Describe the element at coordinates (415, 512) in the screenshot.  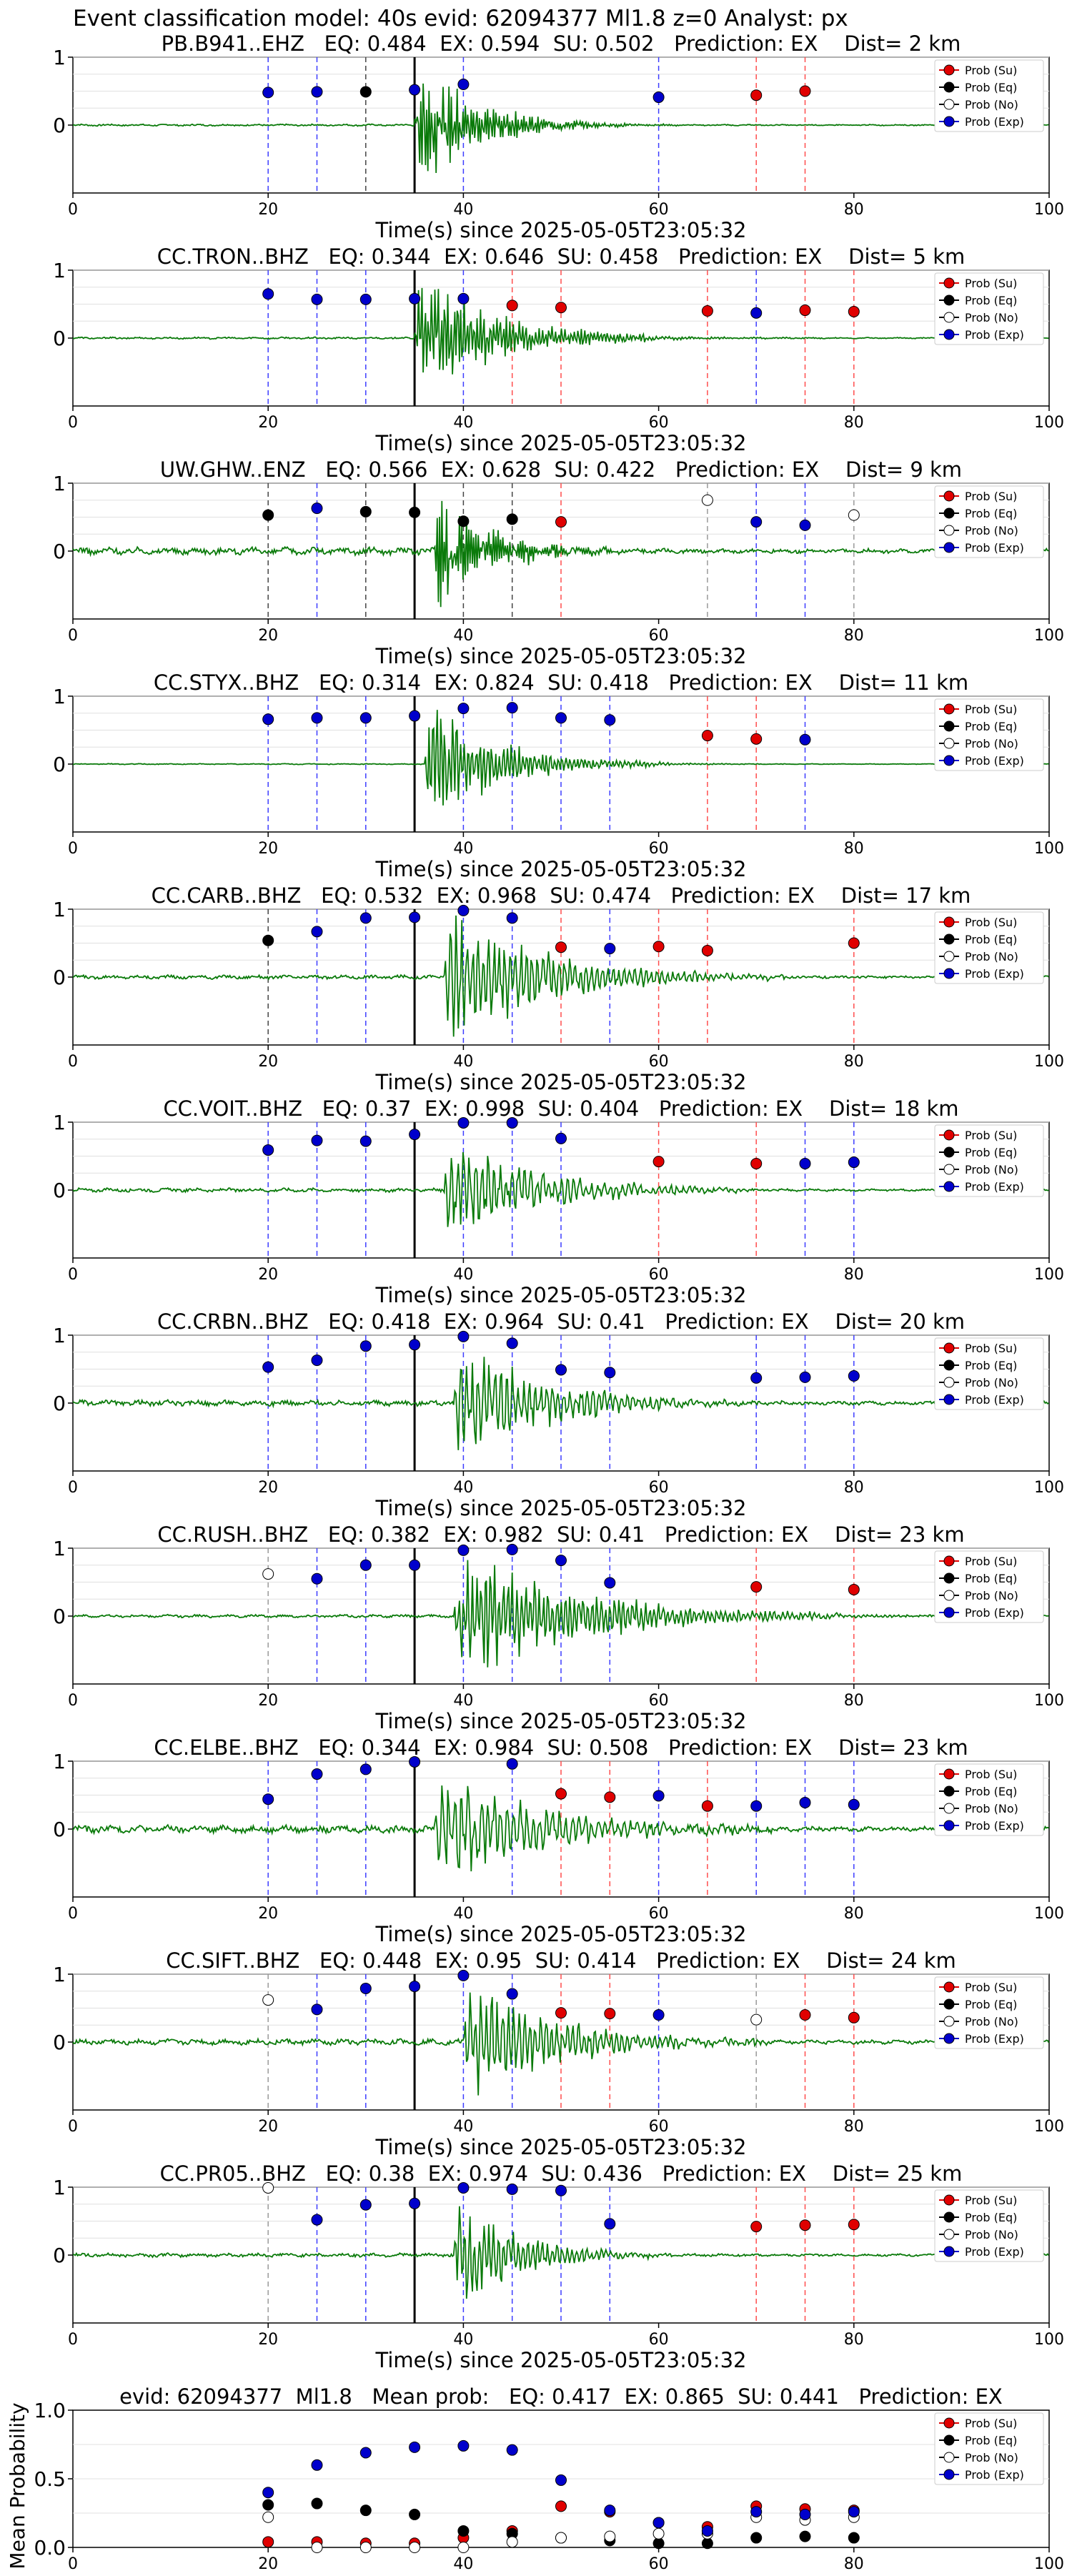
I see `prob-point-eq` at that location.